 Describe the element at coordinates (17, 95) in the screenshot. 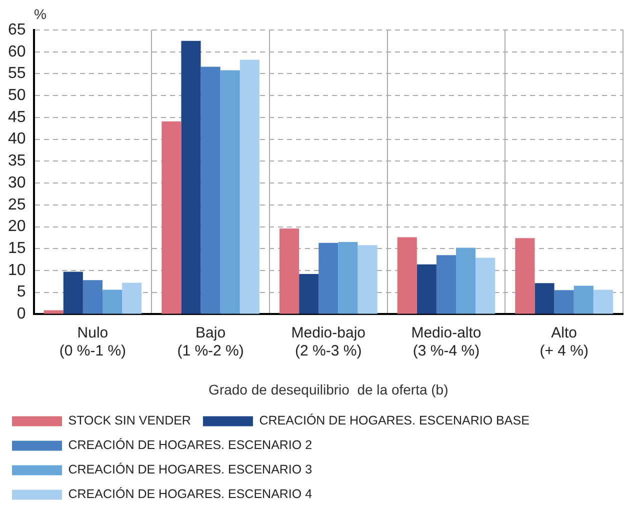

I see `y-tick-label: 50` at that location.